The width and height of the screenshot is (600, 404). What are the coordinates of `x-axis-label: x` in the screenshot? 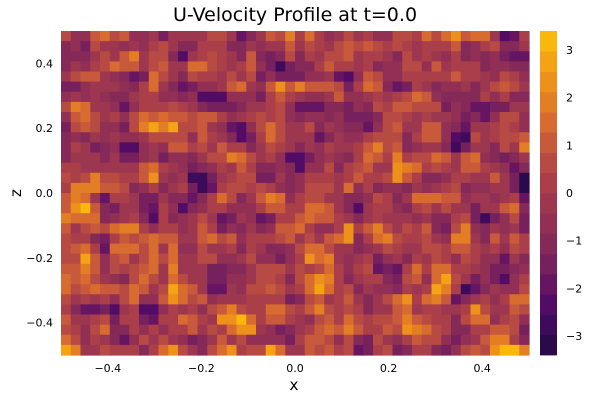 It's located at (294, 385).